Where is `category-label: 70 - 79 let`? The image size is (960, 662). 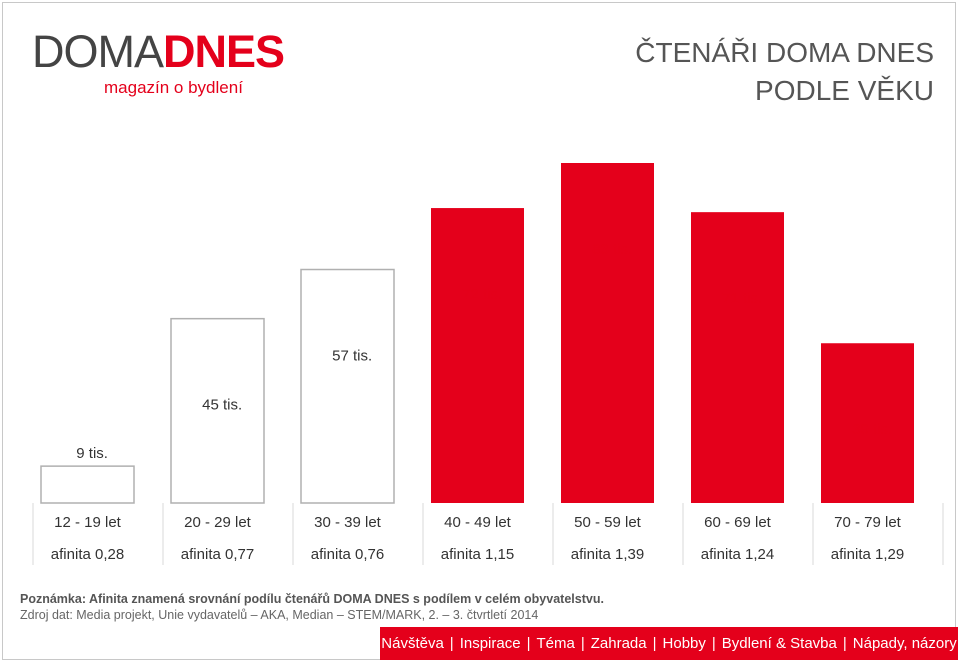
category-label: 70 - 79 let is located at coordinates (867, 522).